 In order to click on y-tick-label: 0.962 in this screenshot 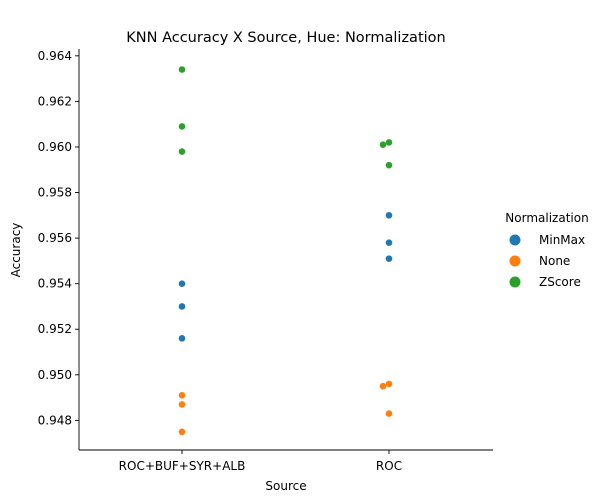, I will do `click(55, 101)`.